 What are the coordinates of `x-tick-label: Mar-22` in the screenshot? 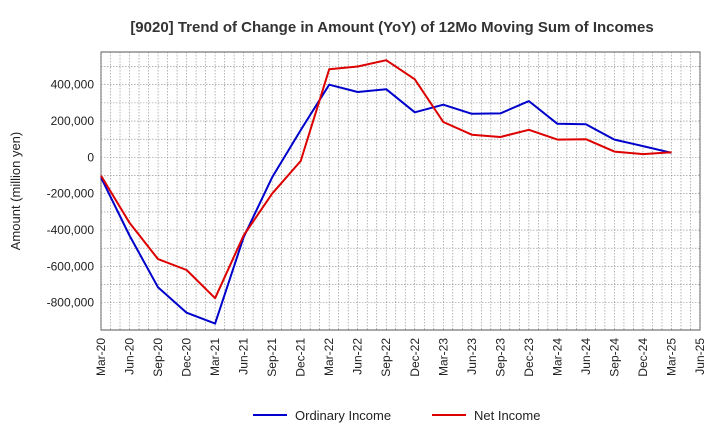 It's located at (329, 357).